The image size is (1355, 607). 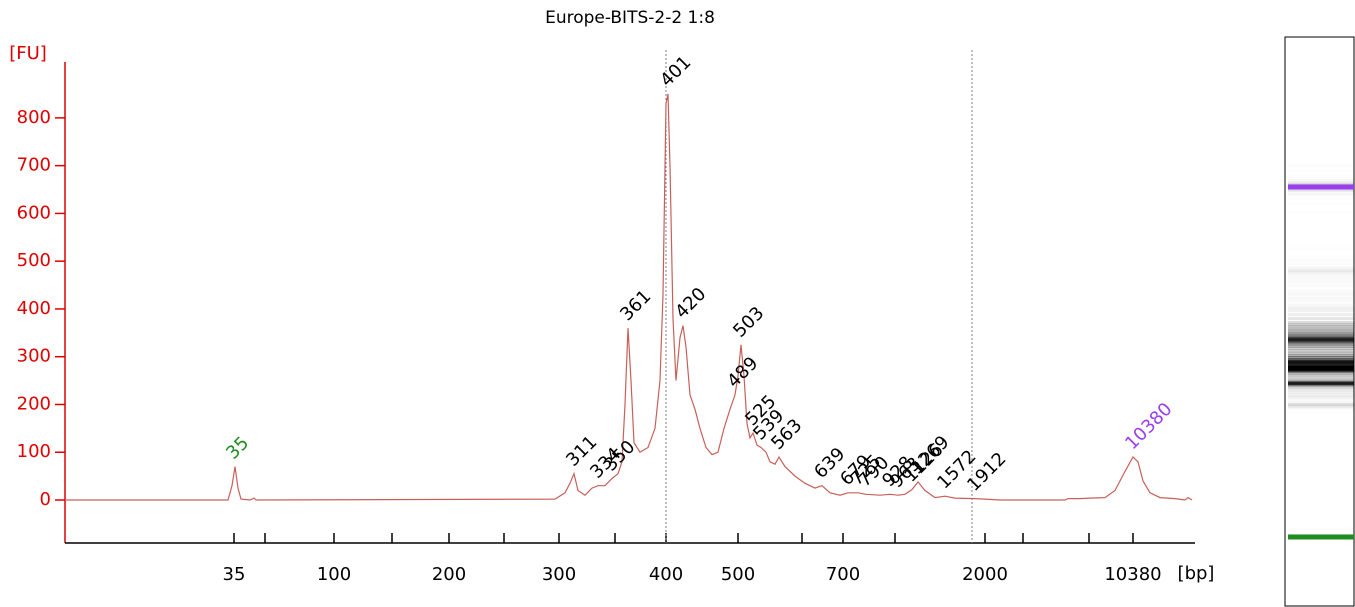 What do you see at coordinates (985, 574) in the screenshot?
I see `x-tick-label: 2000` at bounding box center [985, 574].